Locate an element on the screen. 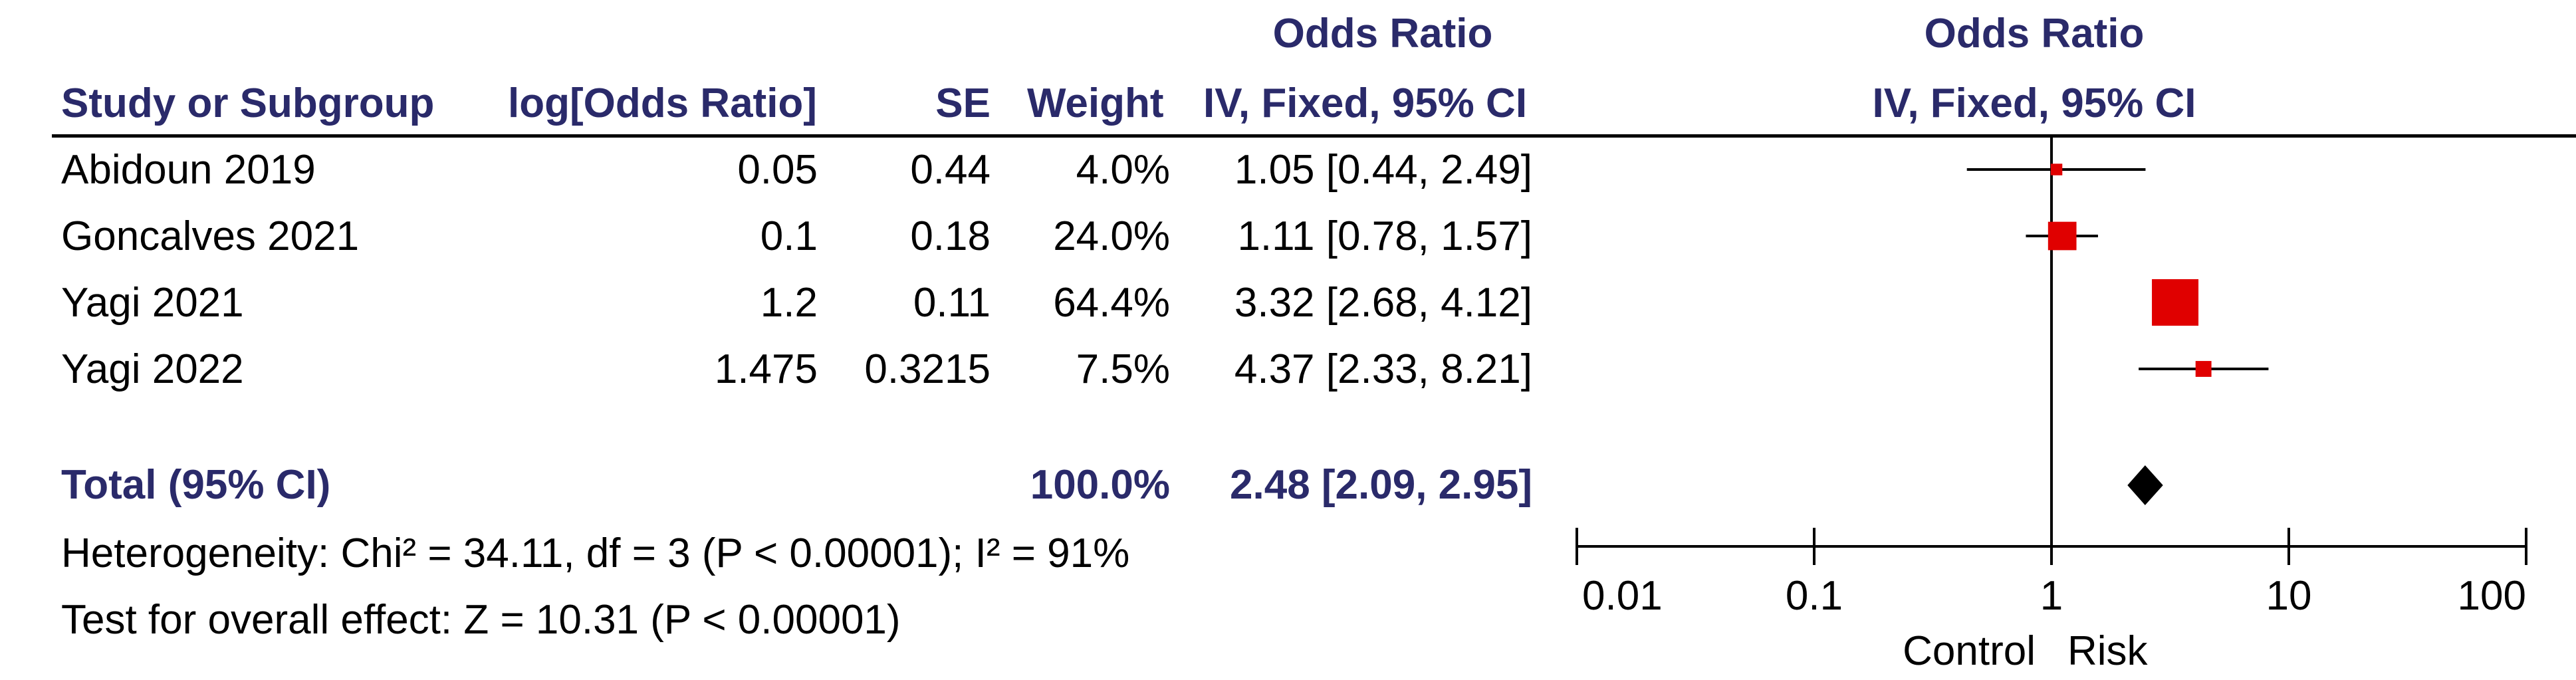  study-weight: 24.0% is located at coordinates (1111, 236).